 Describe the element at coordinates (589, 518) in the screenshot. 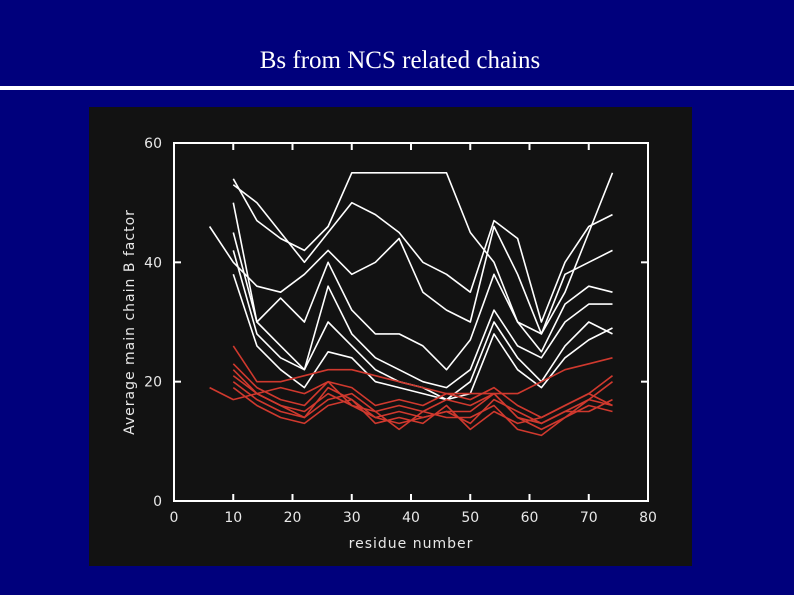

I see `x-tick-label: 70` at that location.